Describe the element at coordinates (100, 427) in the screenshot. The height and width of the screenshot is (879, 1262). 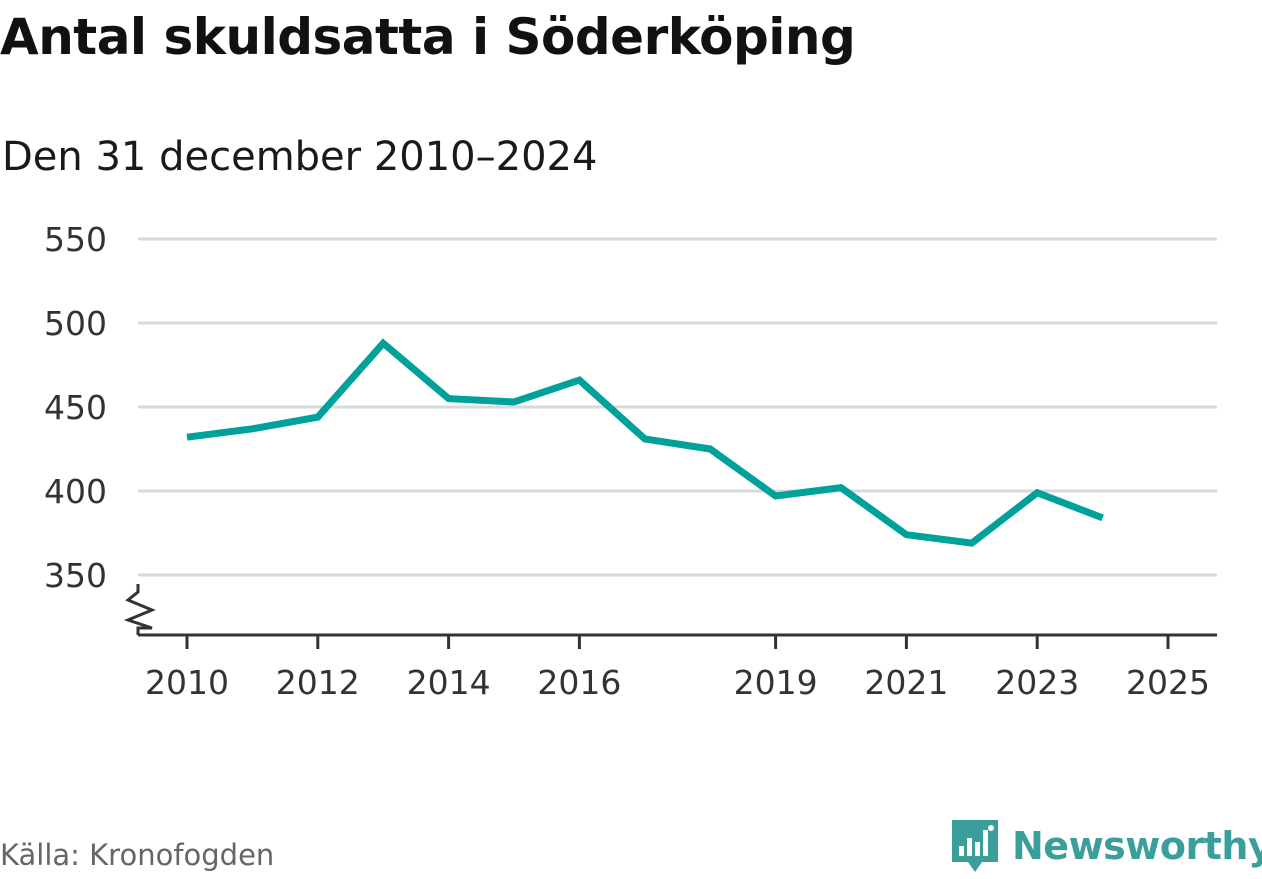
I see `y-axis: 350 400 450 500 550` at that location.